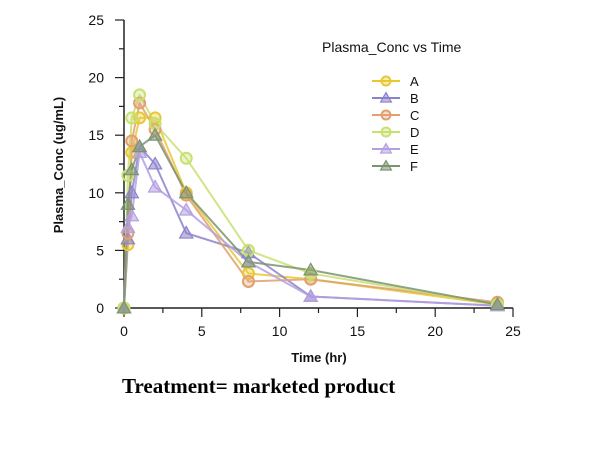 Image resolution: width=594 pixels, height=462 pixels. I want to click on legend-marker-a, so click(386, 81).